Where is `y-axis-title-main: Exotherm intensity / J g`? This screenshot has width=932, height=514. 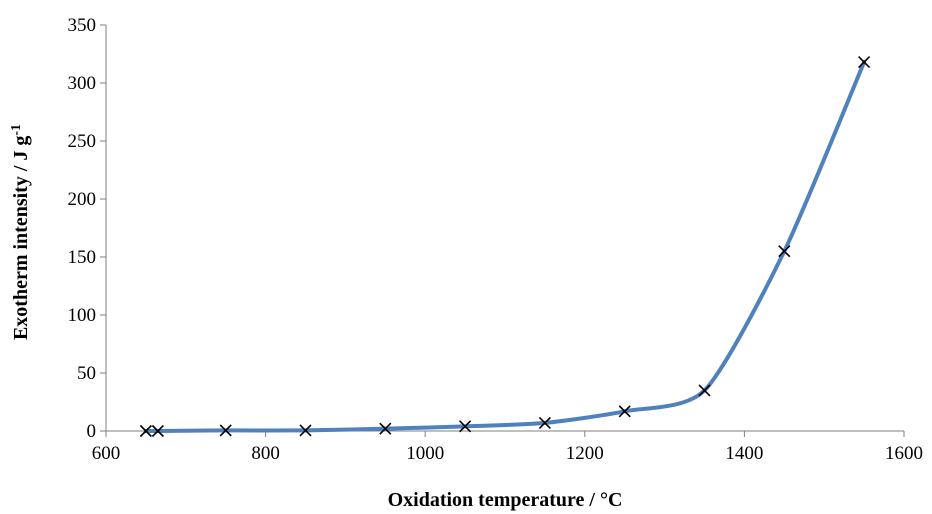
y-axis-title-main: Exotherm intensity / J g is located at coordinates (21, 238).